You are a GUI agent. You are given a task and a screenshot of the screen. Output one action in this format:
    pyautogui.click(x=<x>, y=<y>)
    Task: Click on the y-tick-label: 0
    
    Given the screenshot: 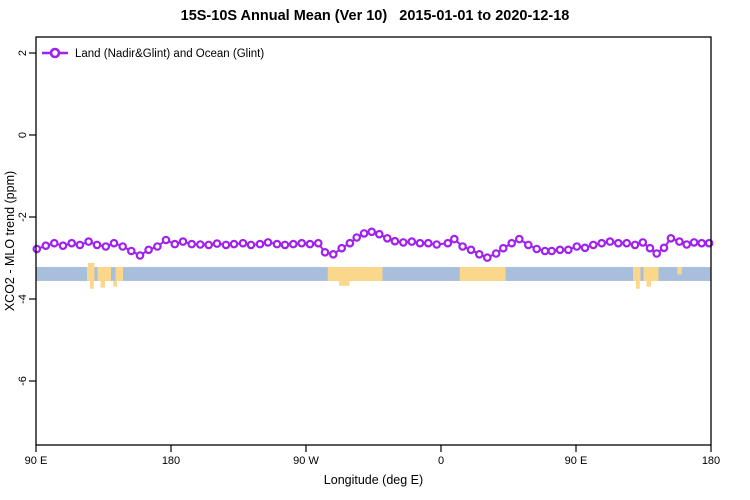 What is the action you would take?
    pyautogui.click(x=23, y=135)
    